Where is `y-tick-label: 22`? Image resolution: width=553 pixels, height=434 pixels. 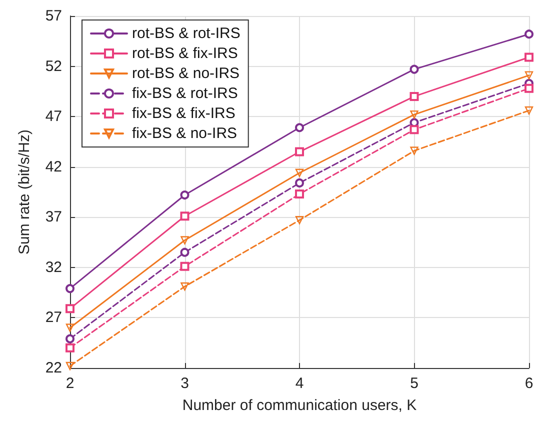
y-tick-label: 22 is located at coordinates (53, 368).